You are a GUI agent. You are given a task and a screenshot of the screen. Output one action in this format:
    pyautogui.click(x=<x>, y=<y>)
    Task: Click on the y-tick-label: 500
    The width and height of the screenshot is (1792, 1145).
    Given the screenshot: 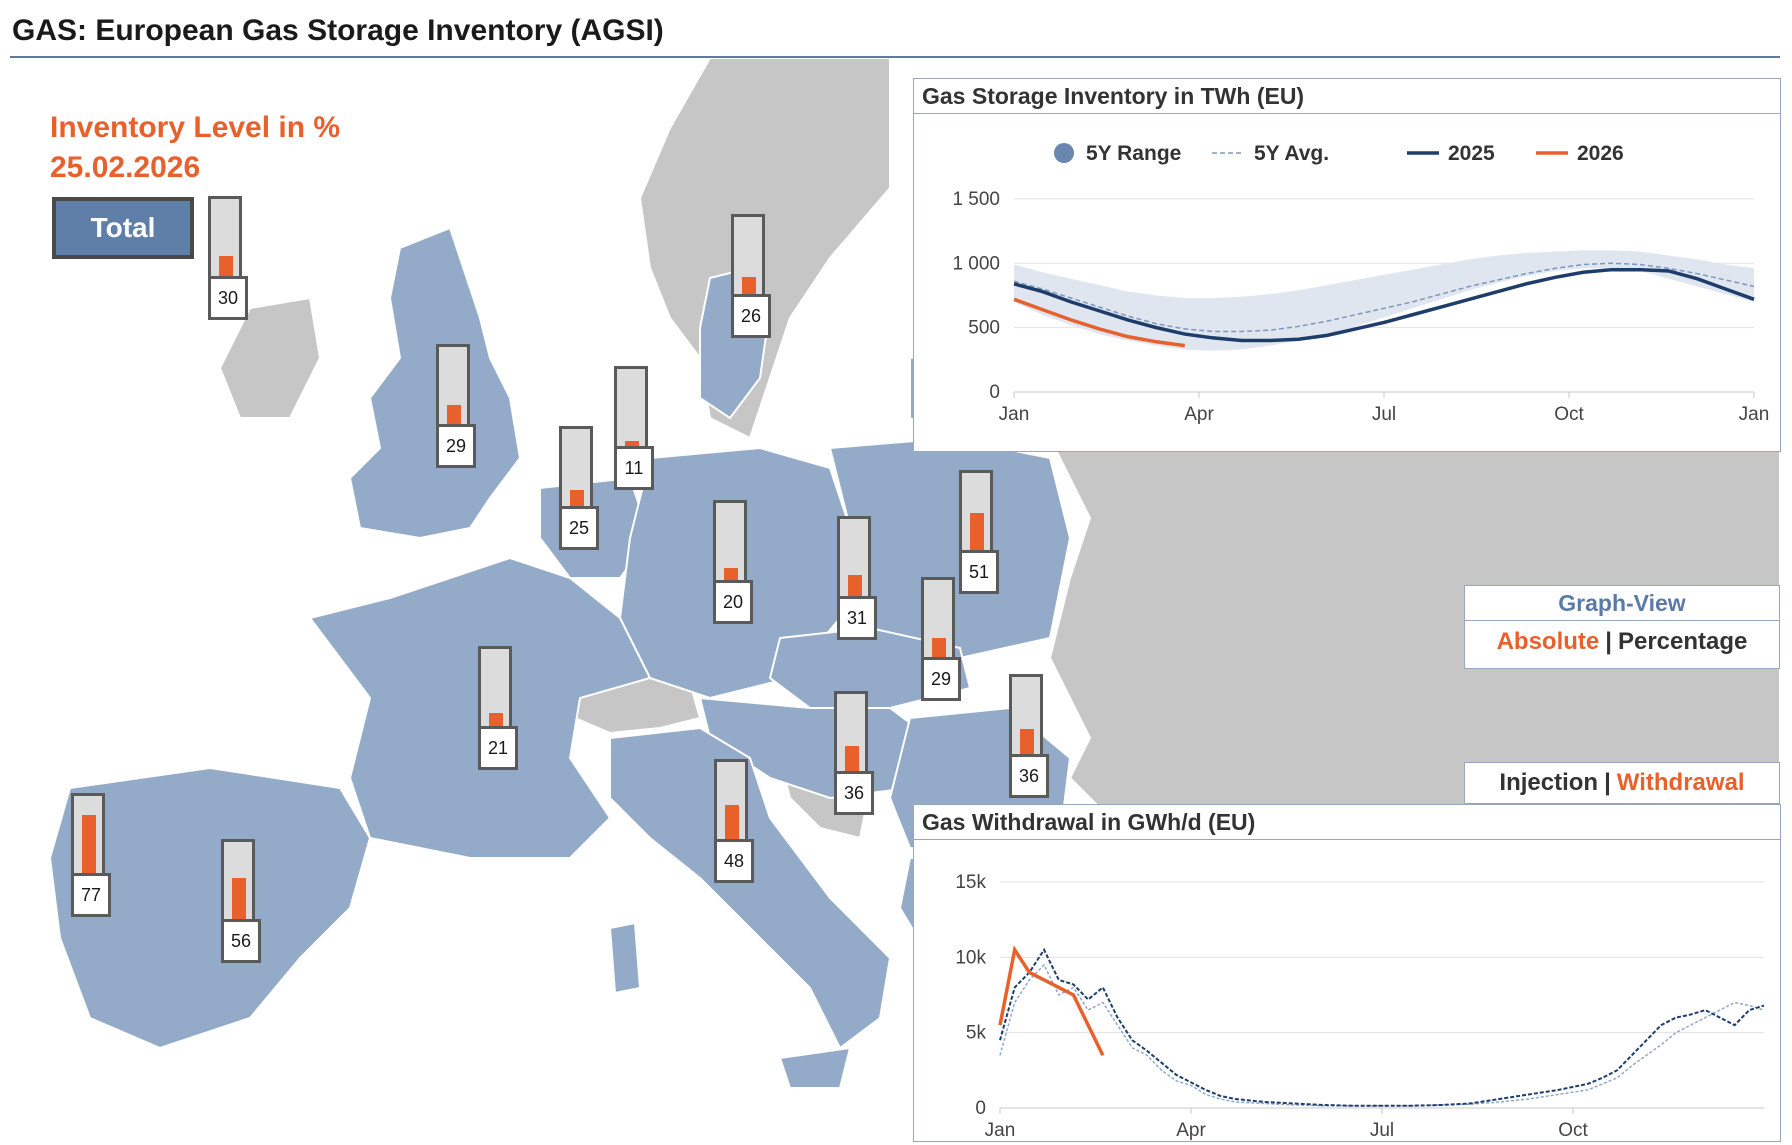 What is the action you would take?
    pyautogui.click(x=984, y=328)
    